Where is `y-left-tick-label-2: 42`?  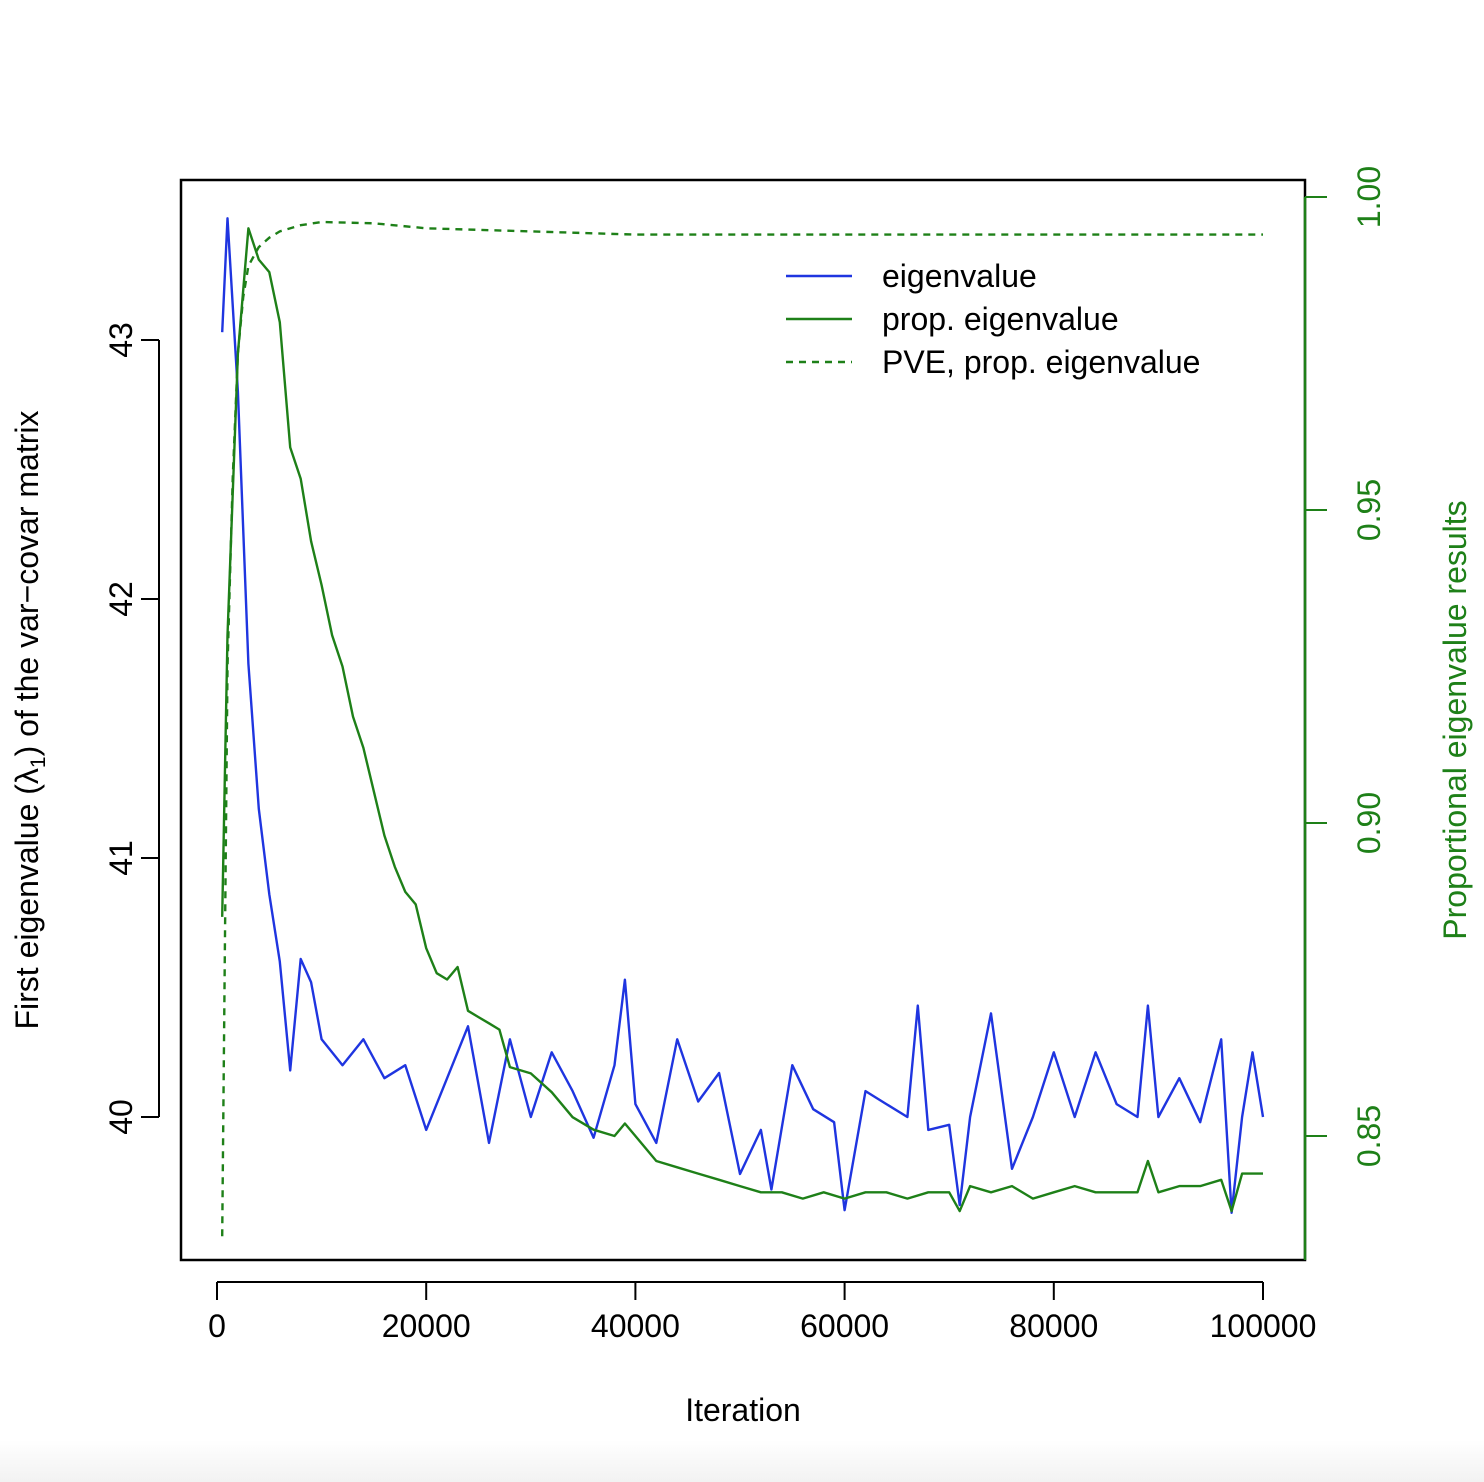
y-left-tick-label-2: 42 is located at coordinates (121, 599).